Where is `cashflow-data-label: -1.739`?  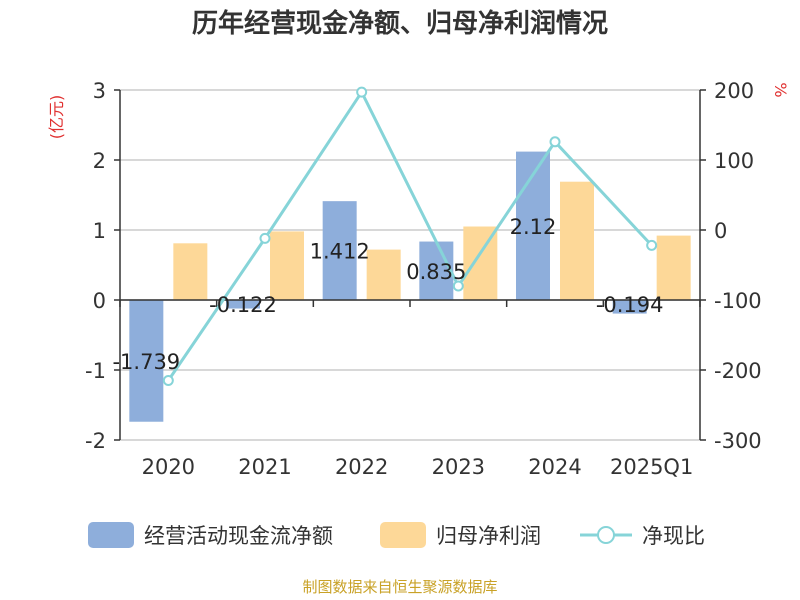
cashflow-data-label: -1.739 is located at coordinates (146, 362).